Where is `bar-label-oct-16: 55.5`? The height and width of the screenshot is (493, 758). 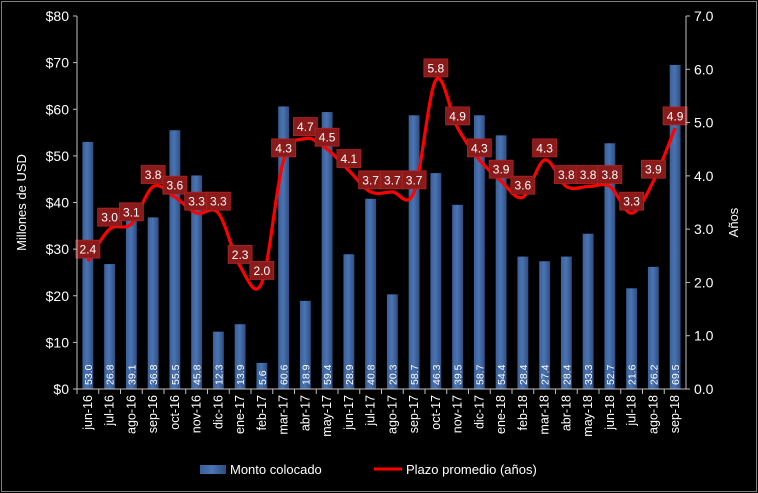 bar-label-oct-16: 55.5 is located at coordinates (176, 374).